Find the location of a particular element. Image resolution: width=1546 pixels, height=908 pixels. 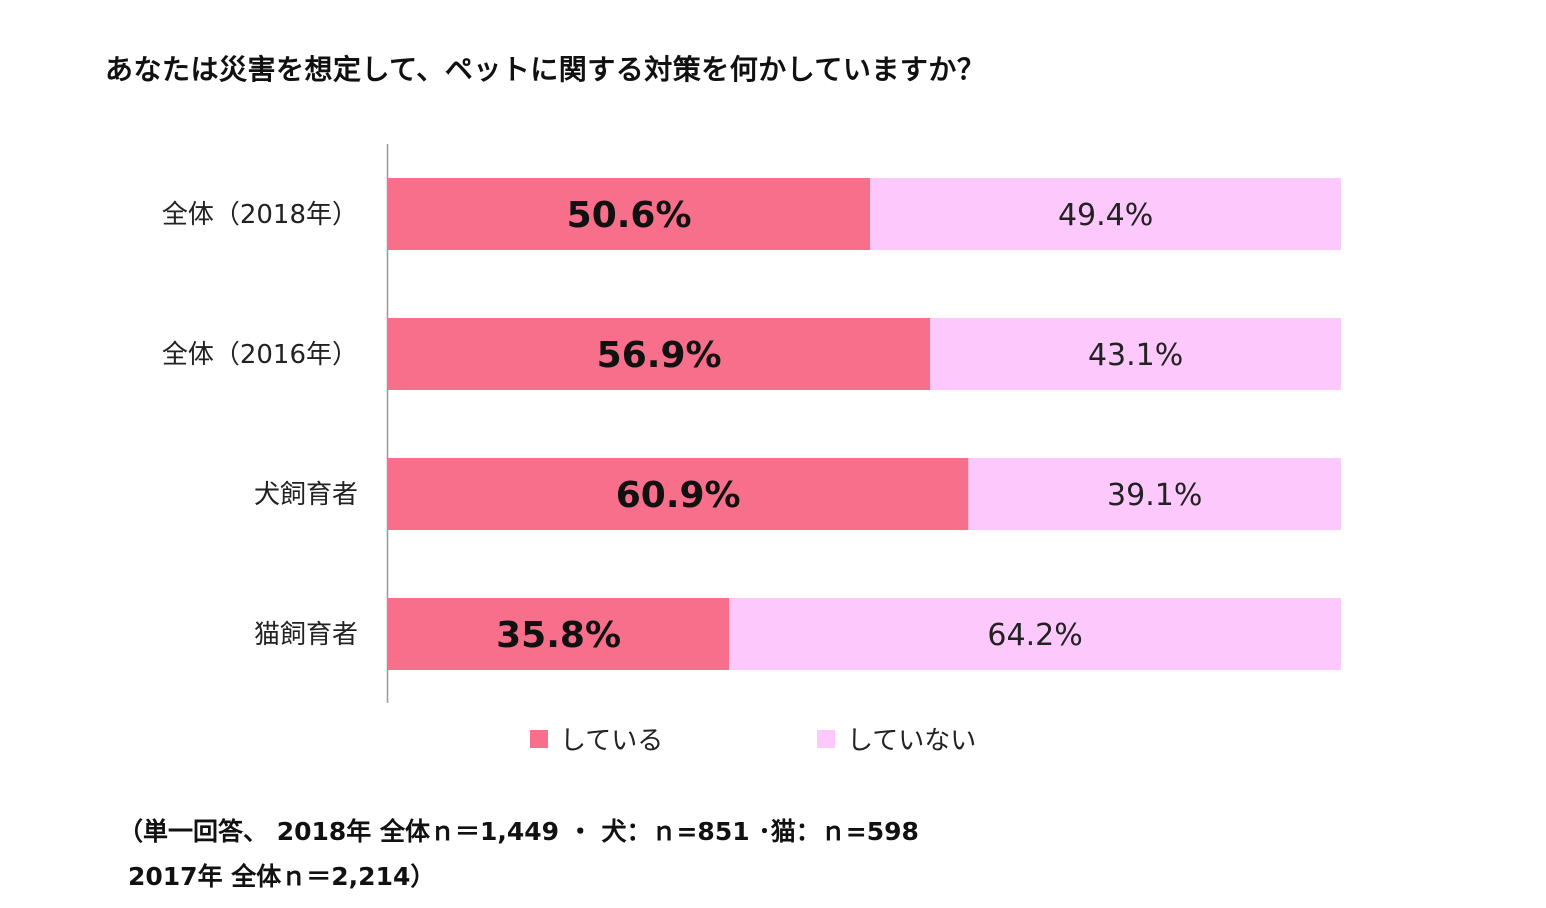

data-label-not-doing: 64.2% is located at coordinates (1034, 635).